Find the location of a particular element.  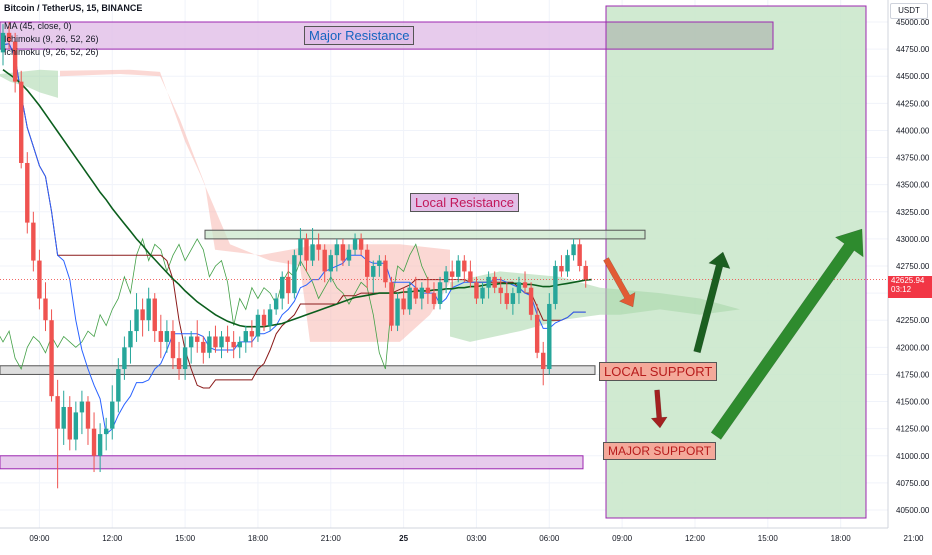

price-tick-label: 41750.00 is located at coordinates (913, 374).